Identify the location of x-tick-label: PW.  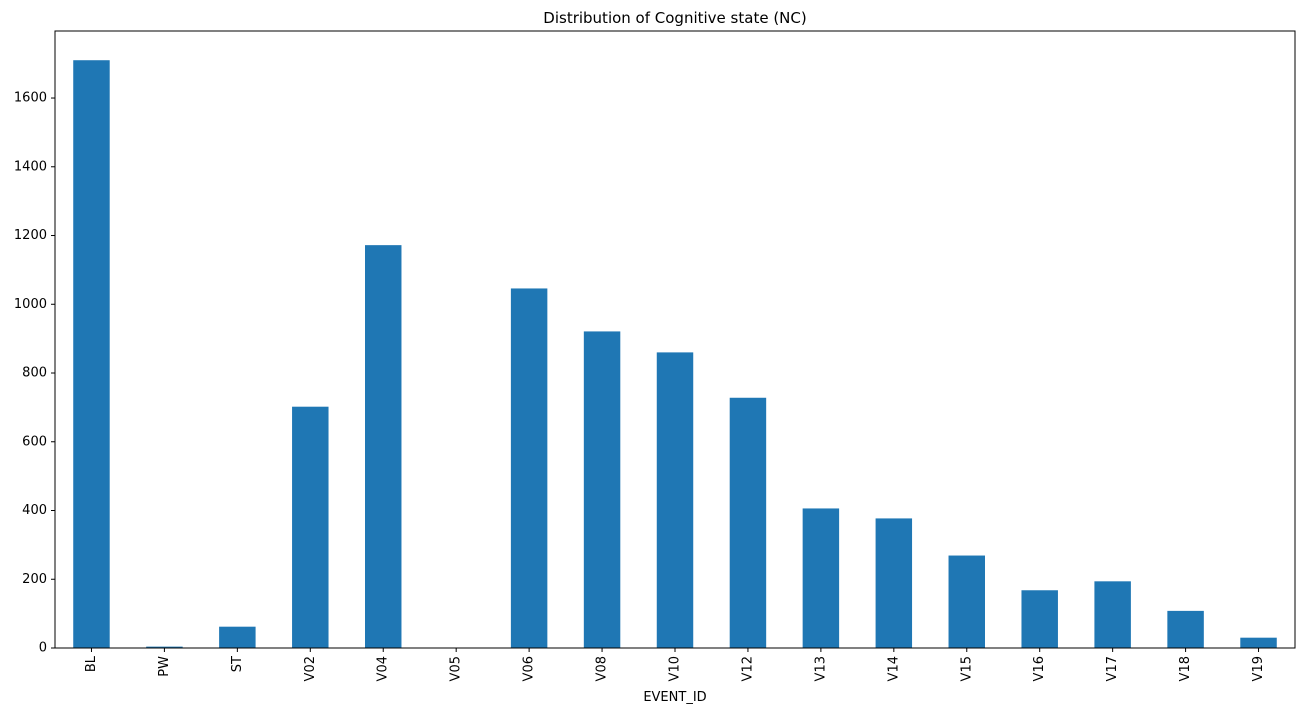
(164, 666).